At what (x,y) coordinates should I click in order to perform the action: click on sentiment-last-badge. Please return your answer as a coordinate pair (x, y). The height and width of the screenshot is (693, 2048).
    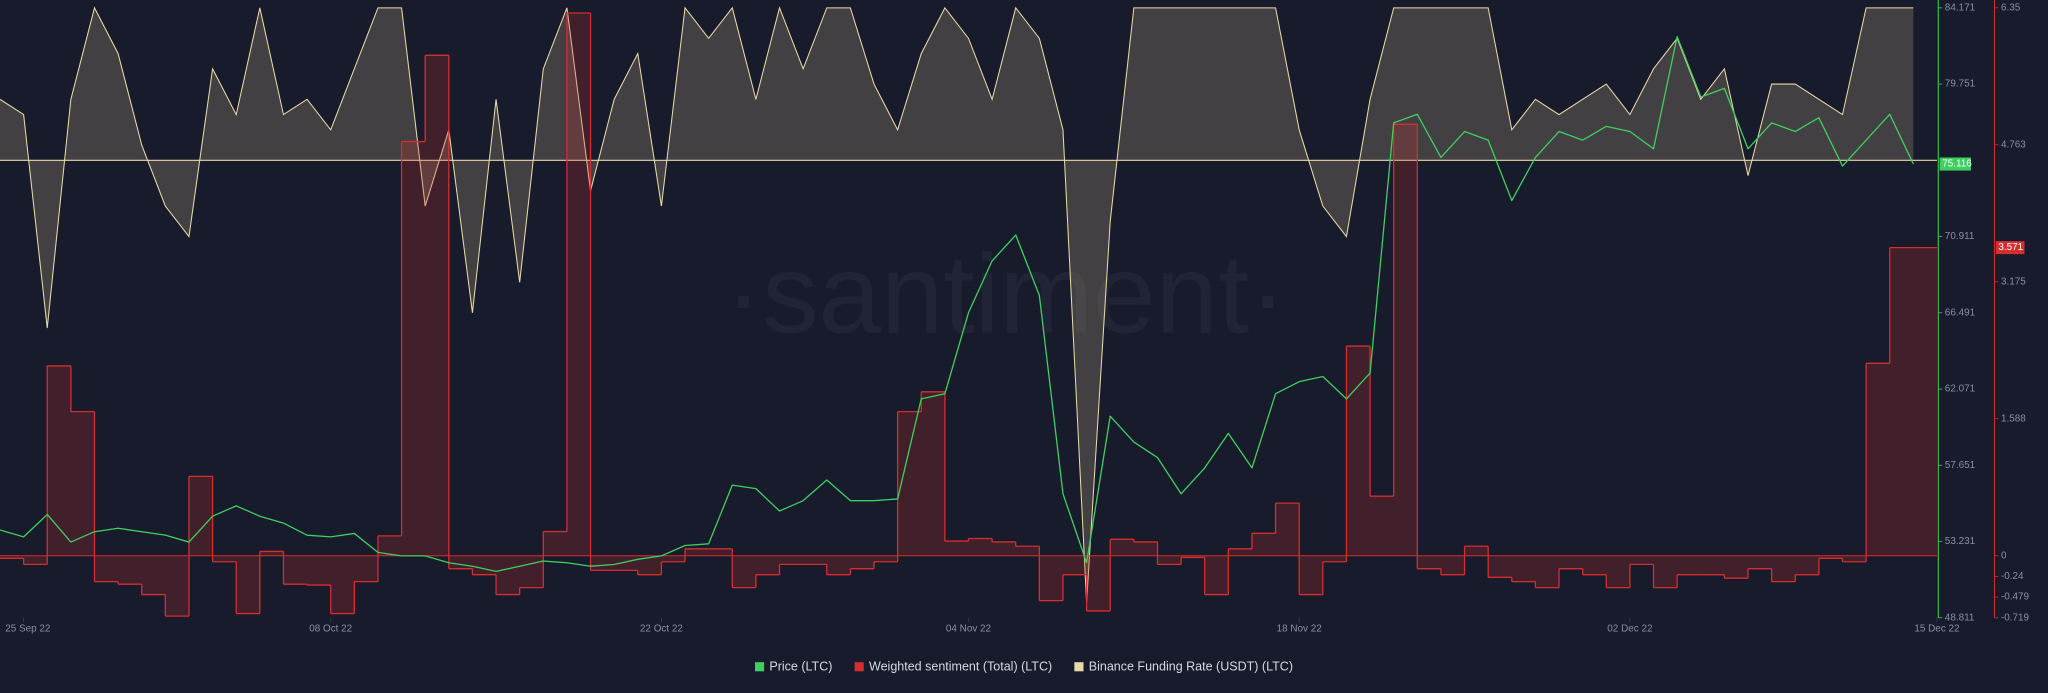
    Looking at the image, I should click on (2010, 248).